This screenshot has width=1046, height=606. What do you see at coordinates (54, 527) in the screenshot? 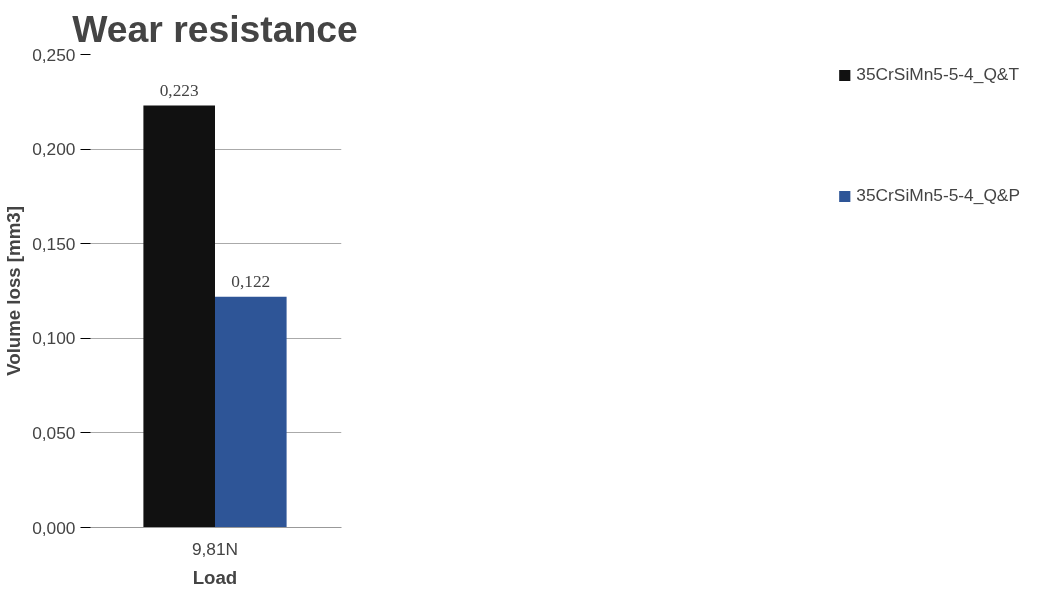
I see `y-tick-label: 0,000` at bounding box center [54, 527].